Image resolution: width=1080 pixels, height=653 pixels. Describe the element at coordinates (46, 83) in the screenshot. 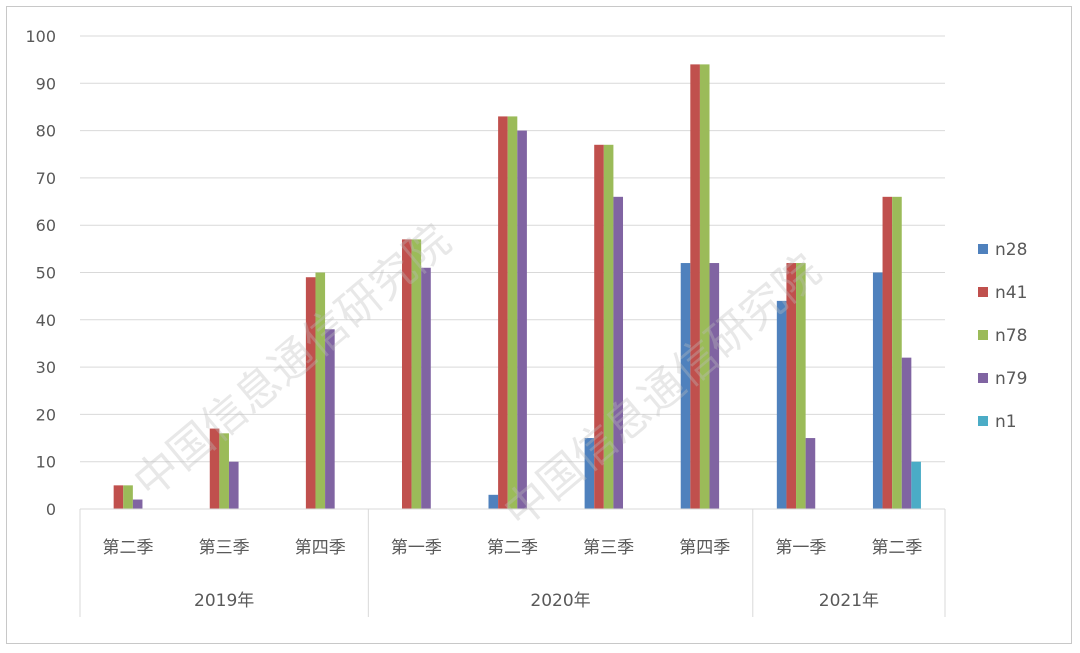

I see `y-tick-label: 90` at that location.